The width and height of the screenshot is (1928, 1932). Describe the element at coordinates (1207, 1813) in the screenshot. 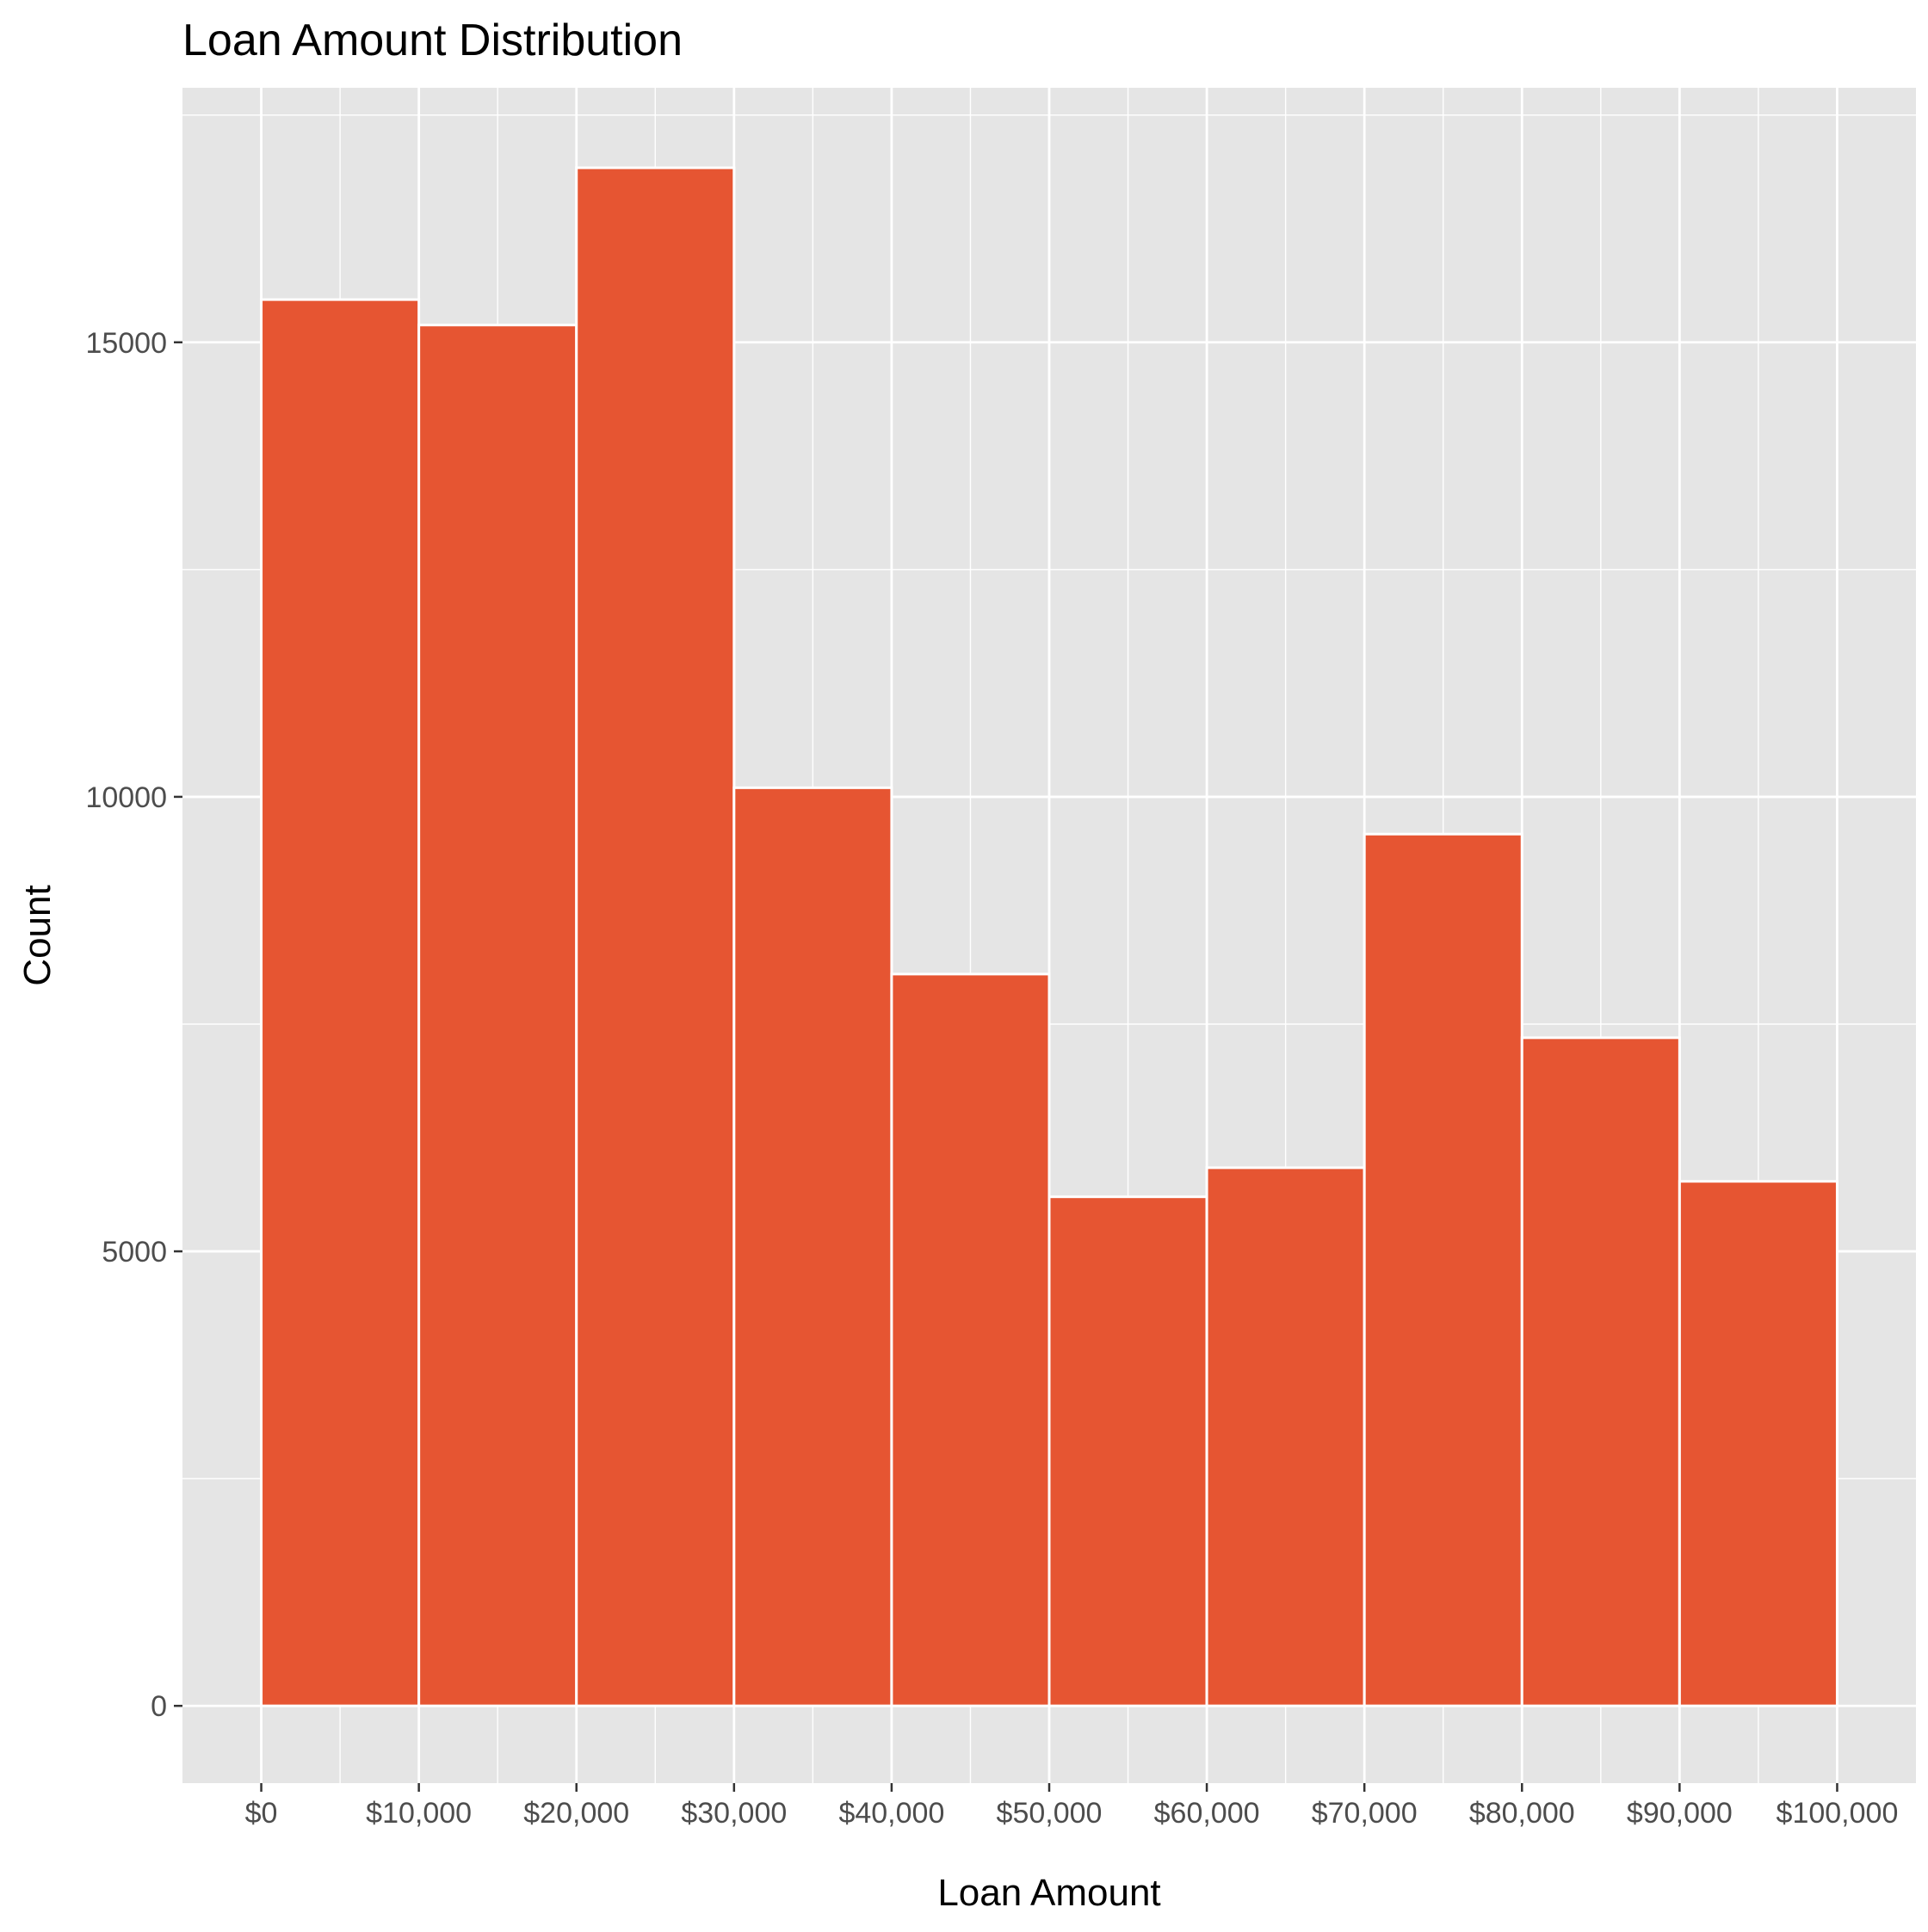

I see `x-tick-label: $60,000` at that location.